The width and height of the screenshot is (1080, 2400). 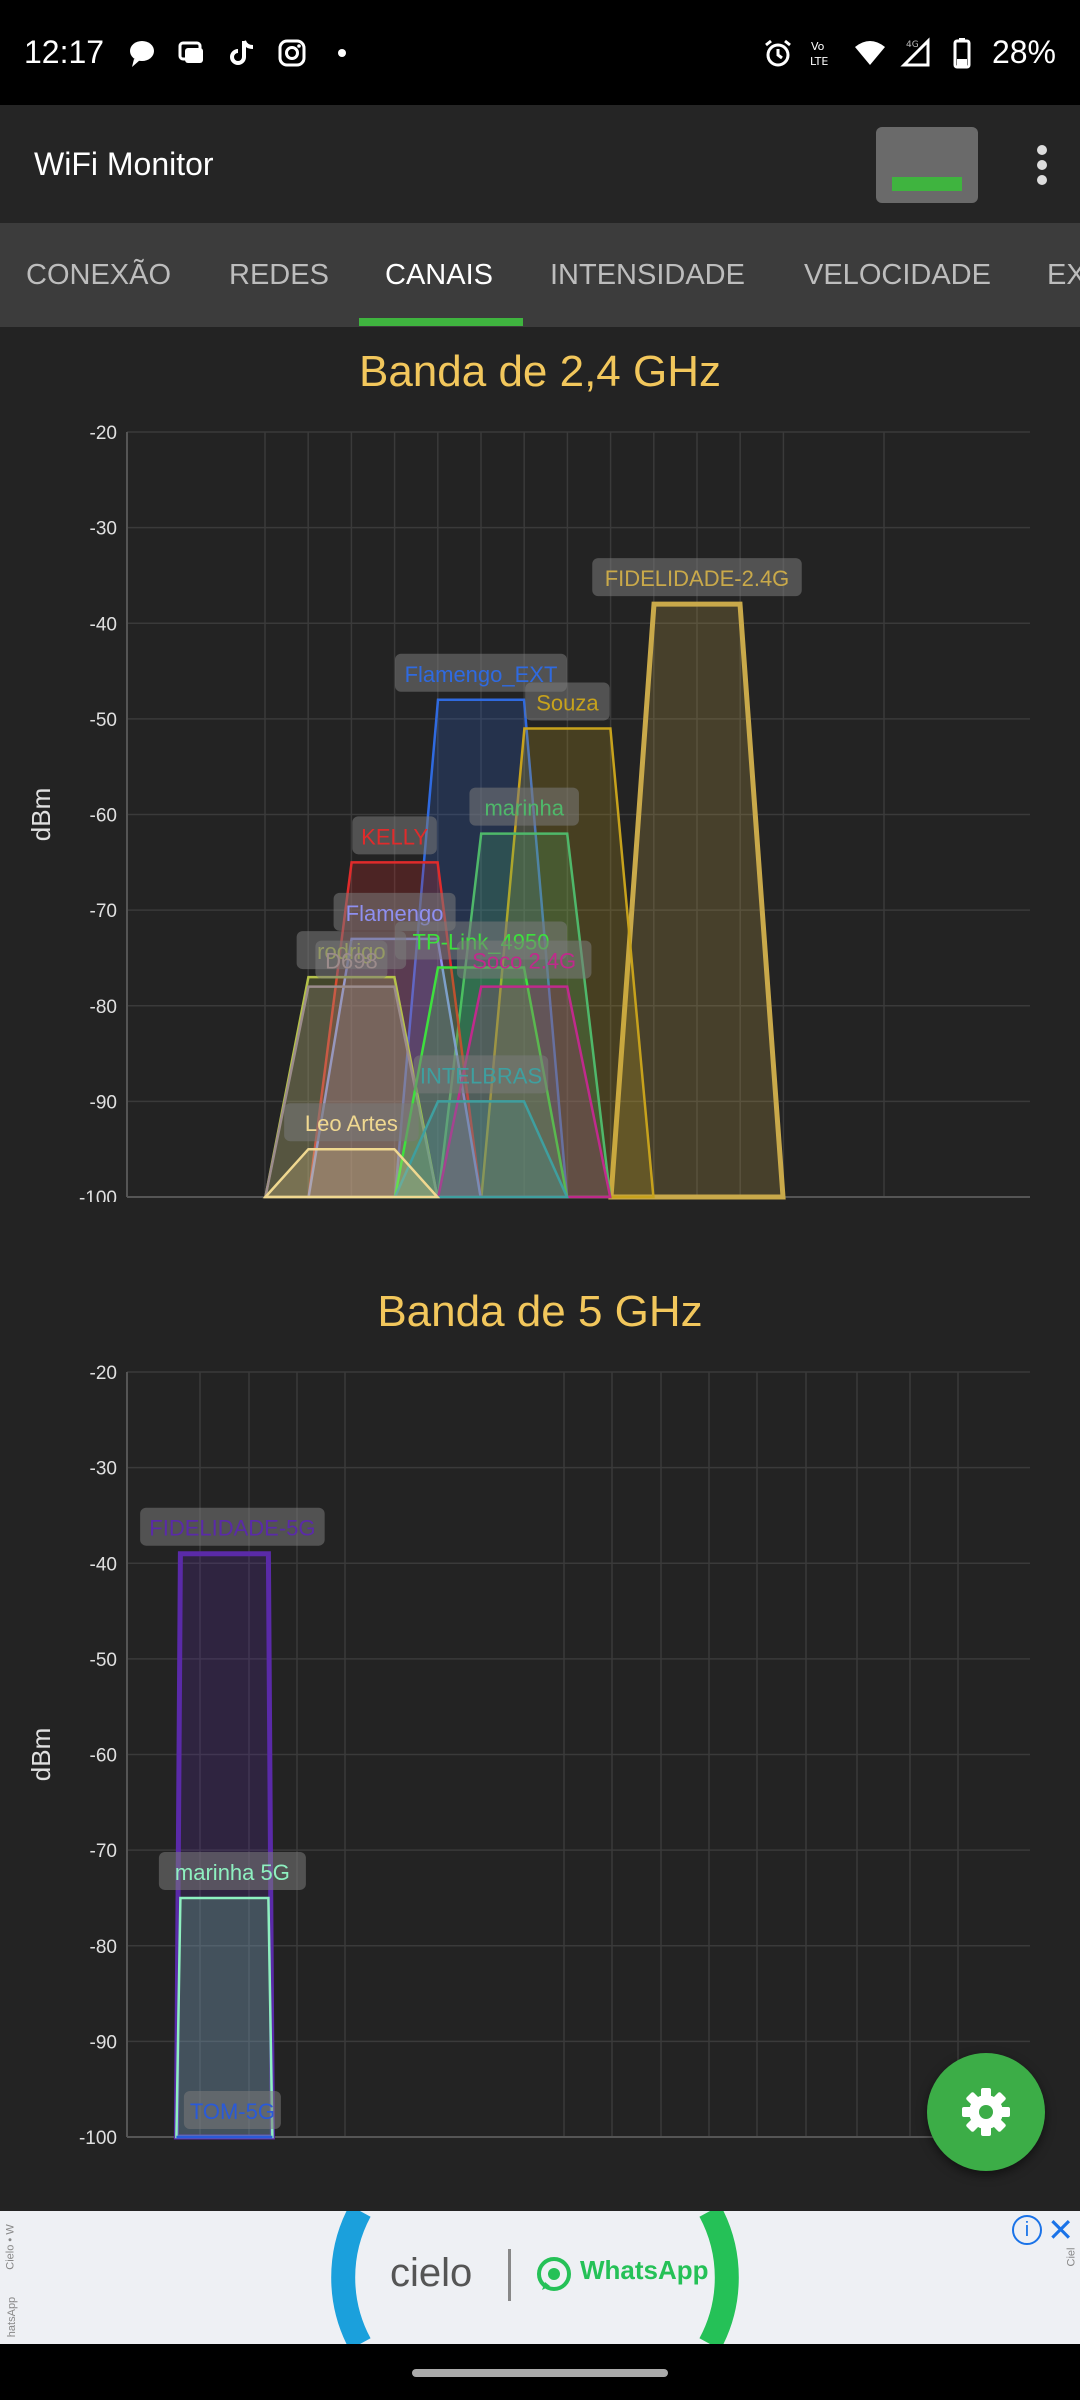 I want to click on speed-meter-button, so click(x=927, y=165).